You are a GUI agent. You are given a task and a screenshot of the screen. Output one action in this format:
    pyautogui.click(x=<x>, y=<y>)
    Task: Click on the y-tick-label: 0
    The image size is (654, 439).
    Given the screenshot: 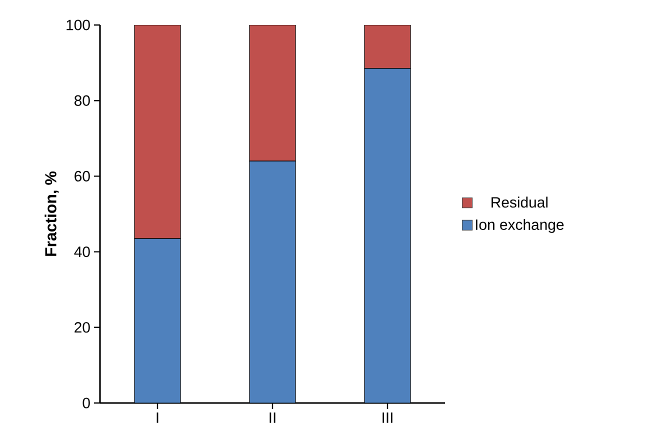 What is the action you would take?
    pyautogui.click(x=86, y=403)
    